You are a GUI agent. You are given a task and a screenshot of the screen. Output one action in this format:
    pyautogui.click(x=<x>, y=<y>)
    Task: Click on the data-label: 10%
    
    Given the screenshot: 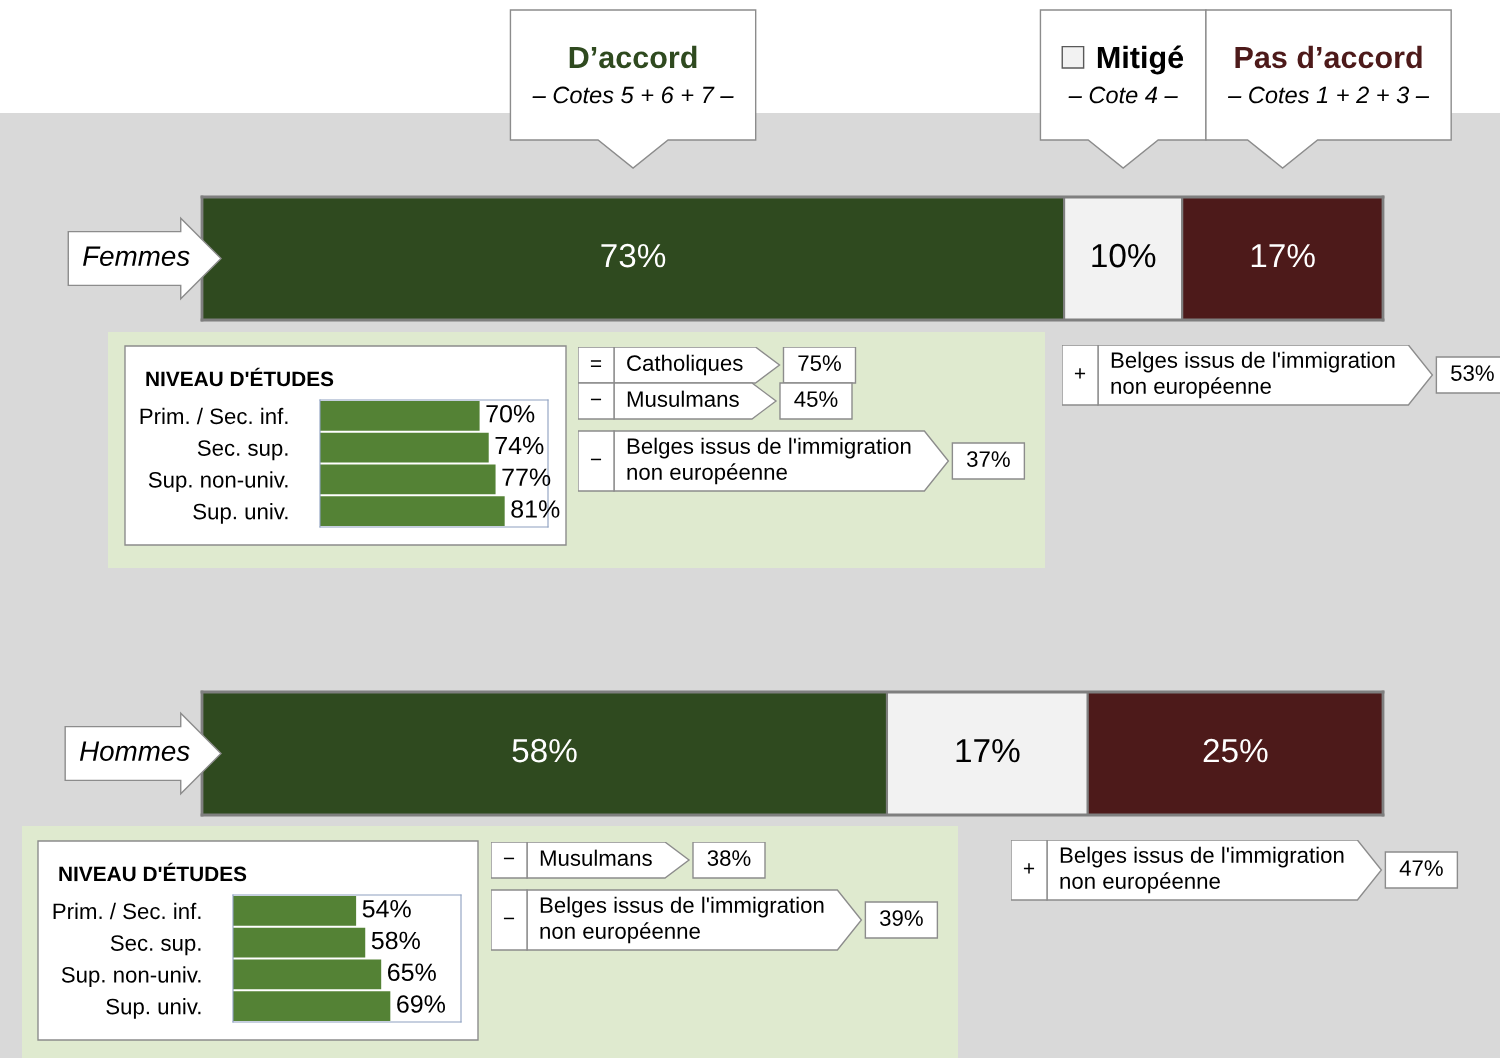 What is the action you would take?
    pyautogui.click(x=1124, y=255)
    